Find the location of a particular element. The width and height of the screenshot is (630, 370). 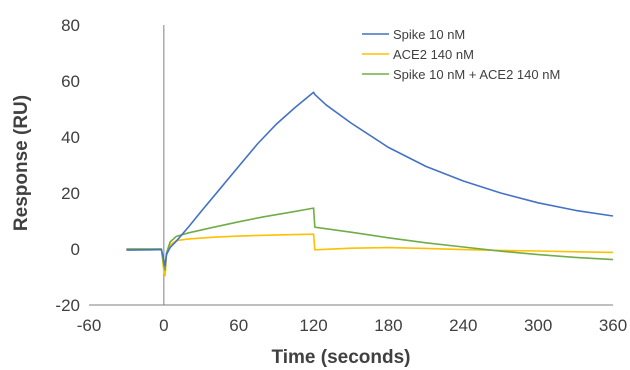

x-tick-label: 0 is located at coordinates (163, 325).